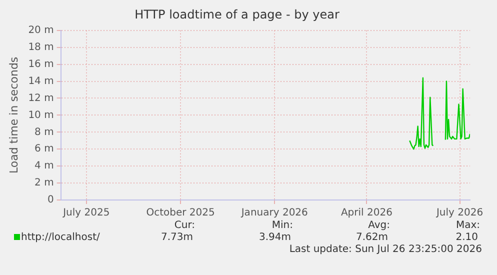 This screenshot has width=497, height=275. What do you see at coordinates (366, 213) in the screenshot?
I see `x-tick-label: April 2026` at bounding box center [366, 213].